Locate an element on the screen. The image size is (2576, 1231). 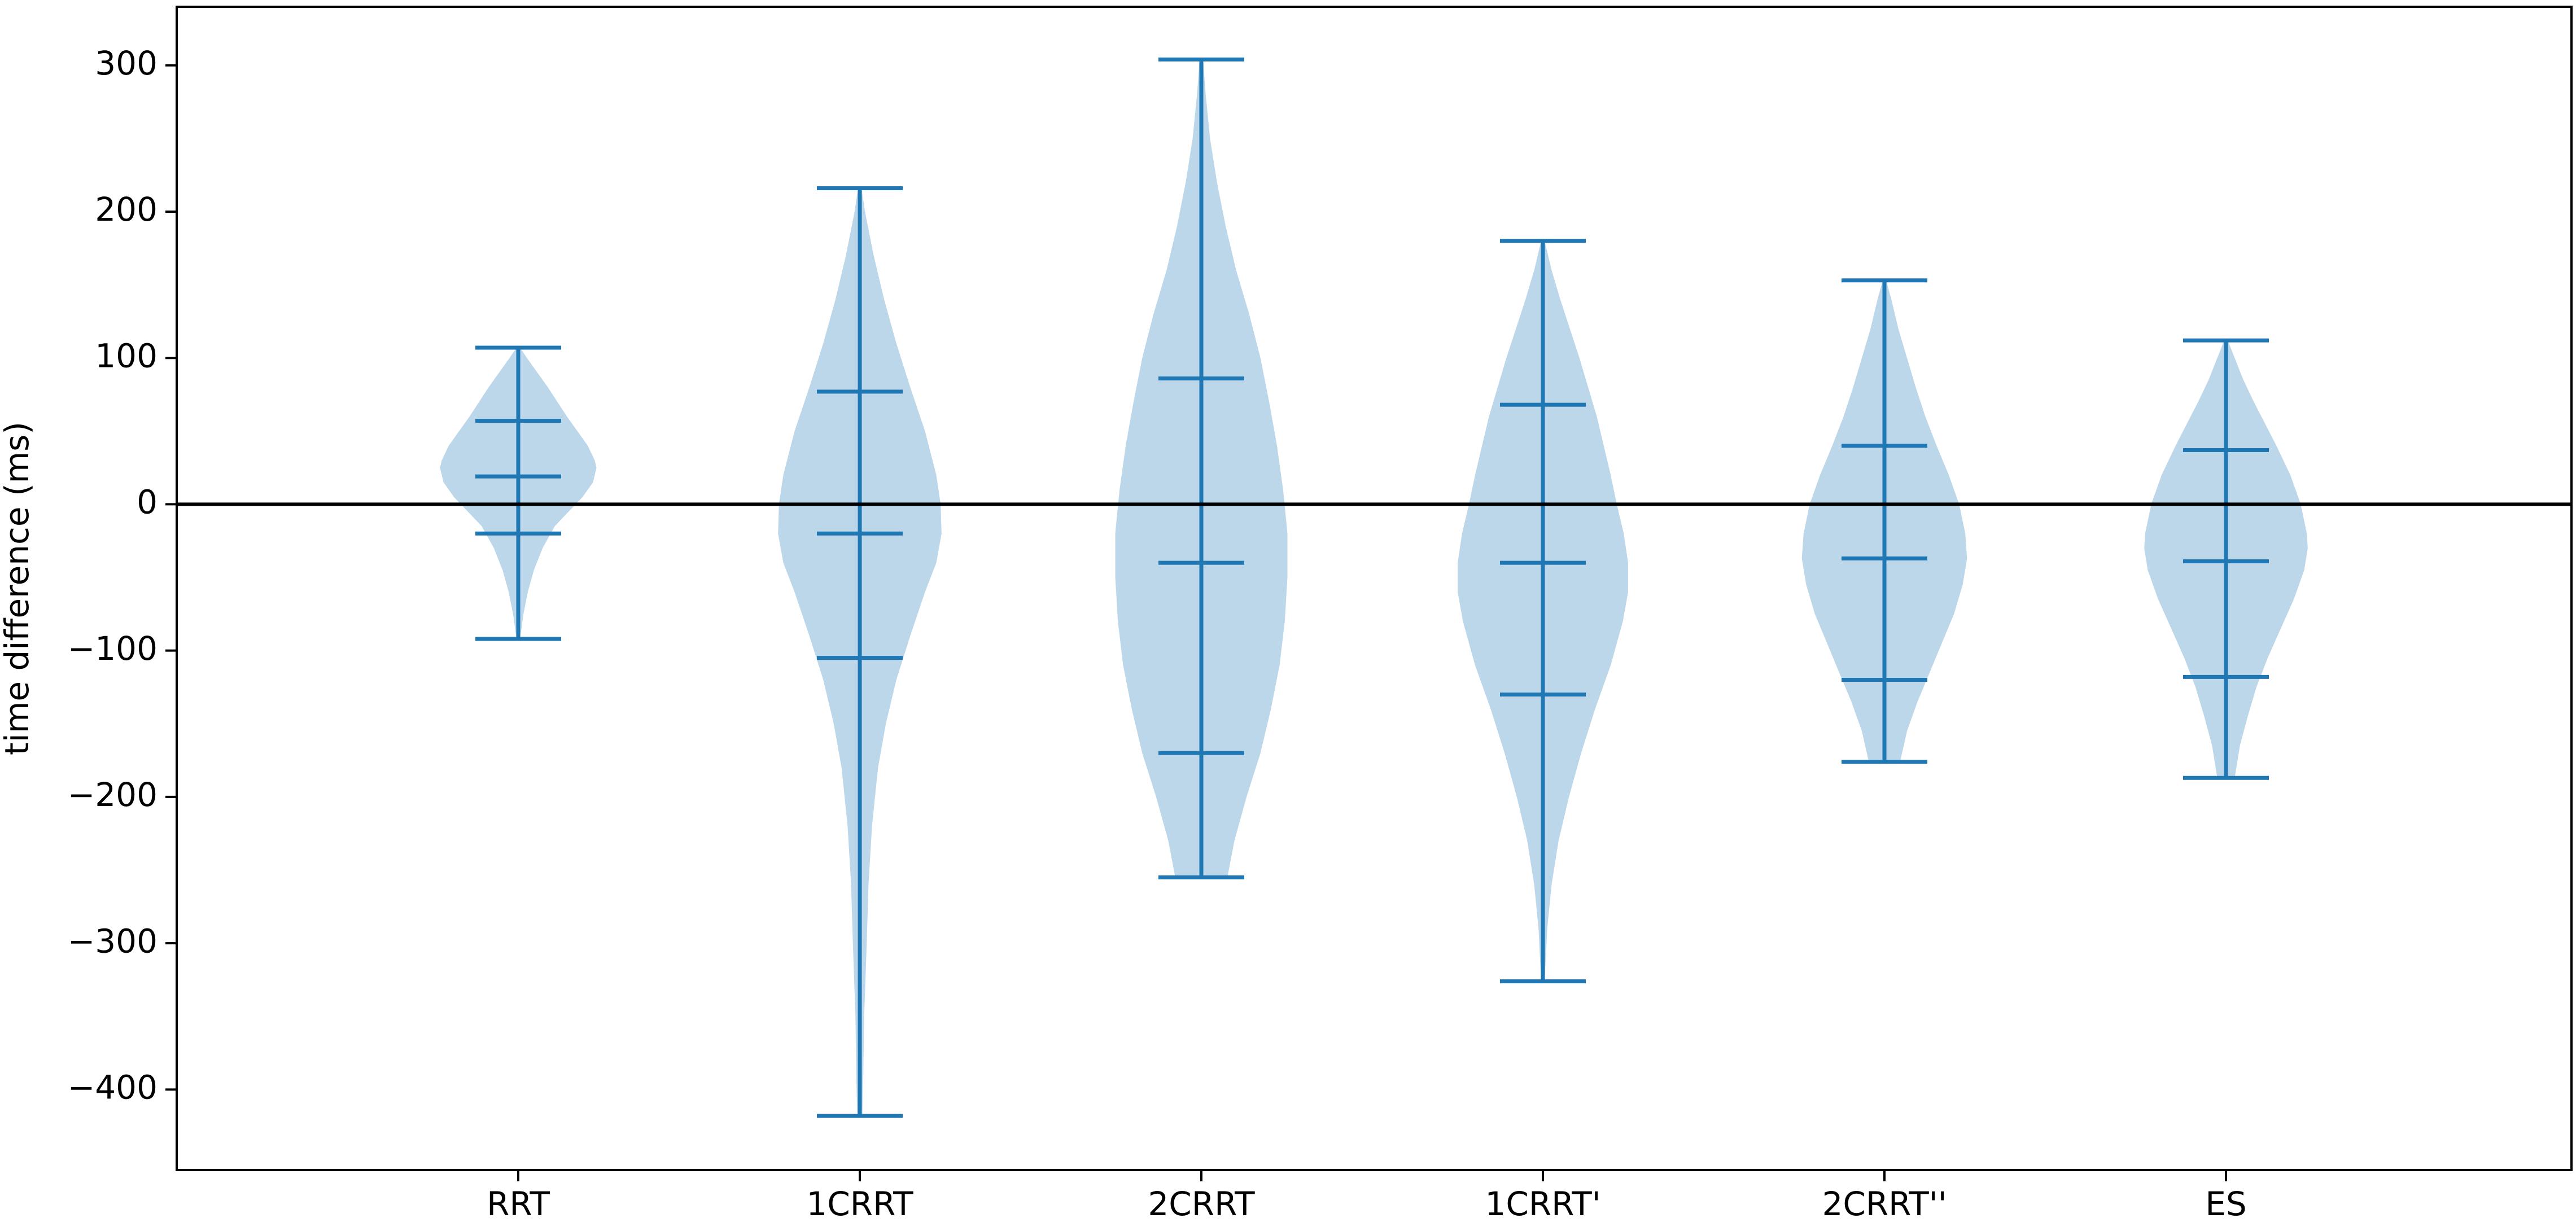
y-axis: 300 200 100 0 −100 −200 −300 −400 is located at coordinates (122, 575).